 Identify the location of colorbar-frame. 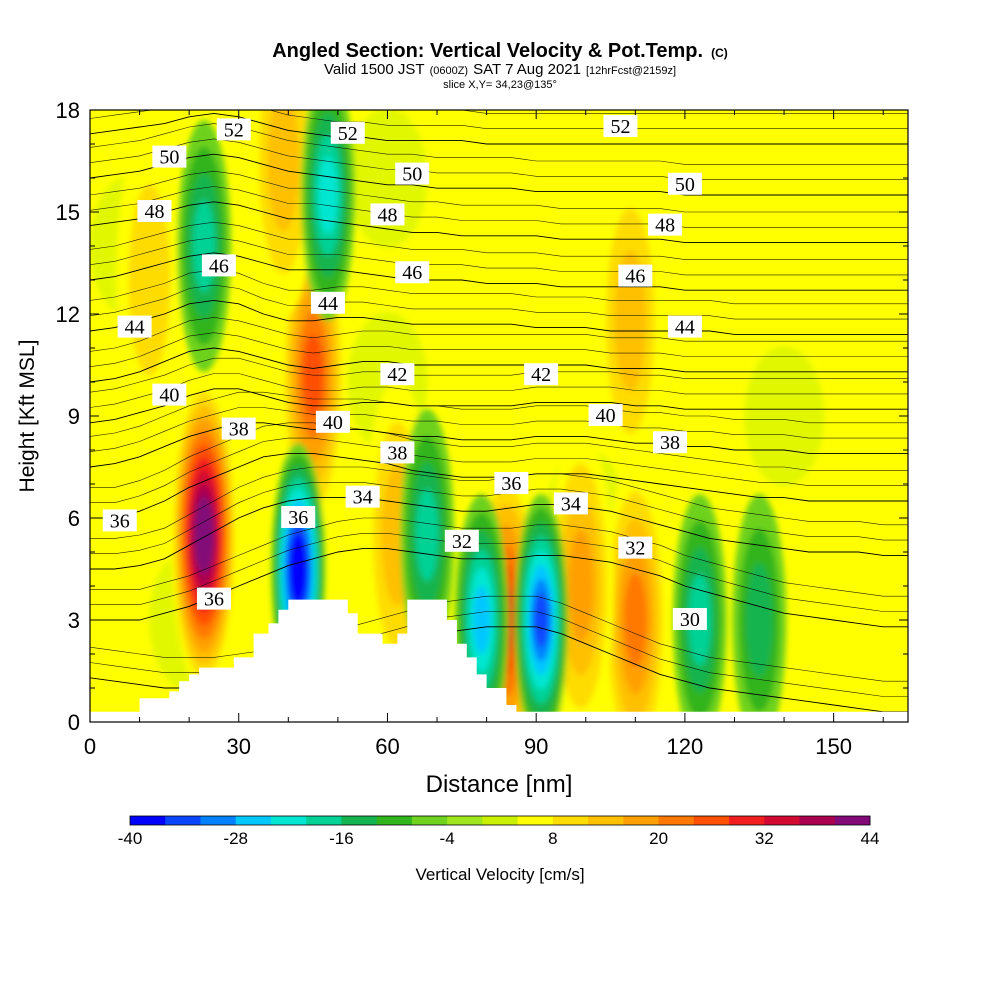
(500, 820).